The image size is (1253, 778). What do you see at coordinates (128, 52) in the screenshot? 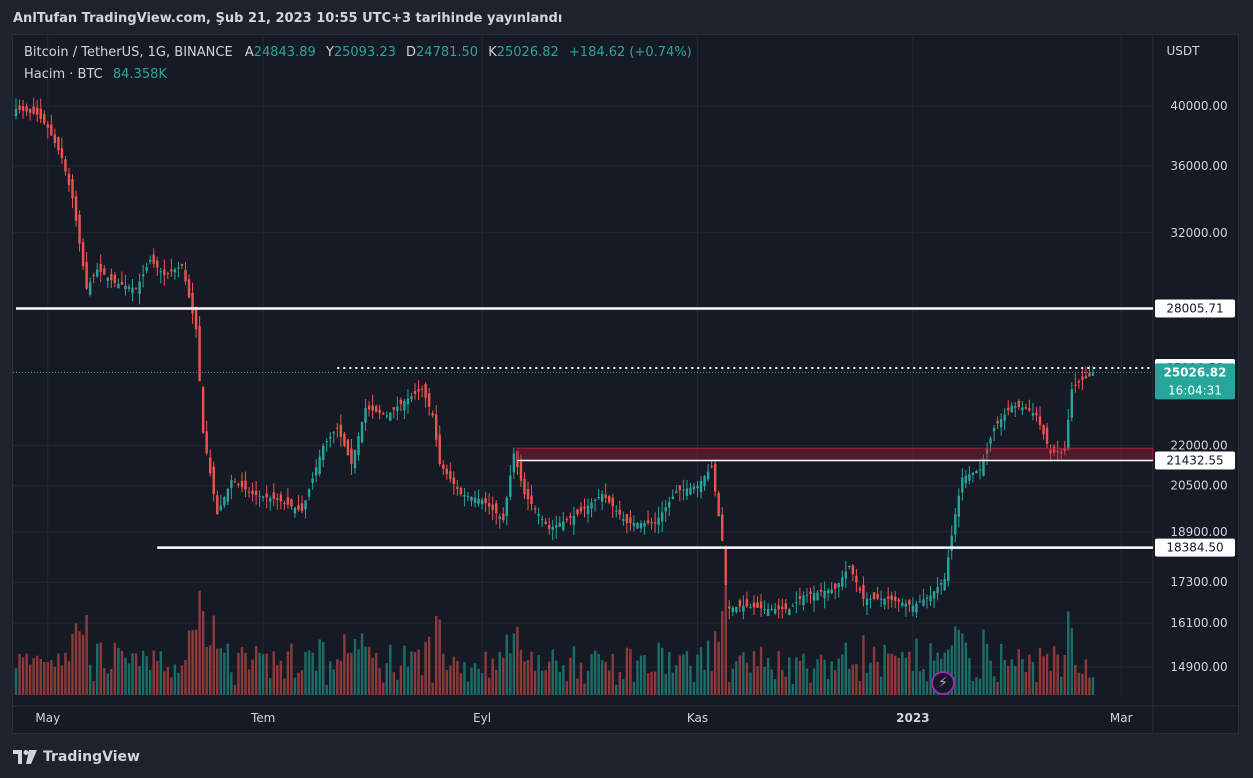
I see `legend-symbol: Bitcoin / TetherUS, 1G, BINANCE` at bounding box center [128, 52].